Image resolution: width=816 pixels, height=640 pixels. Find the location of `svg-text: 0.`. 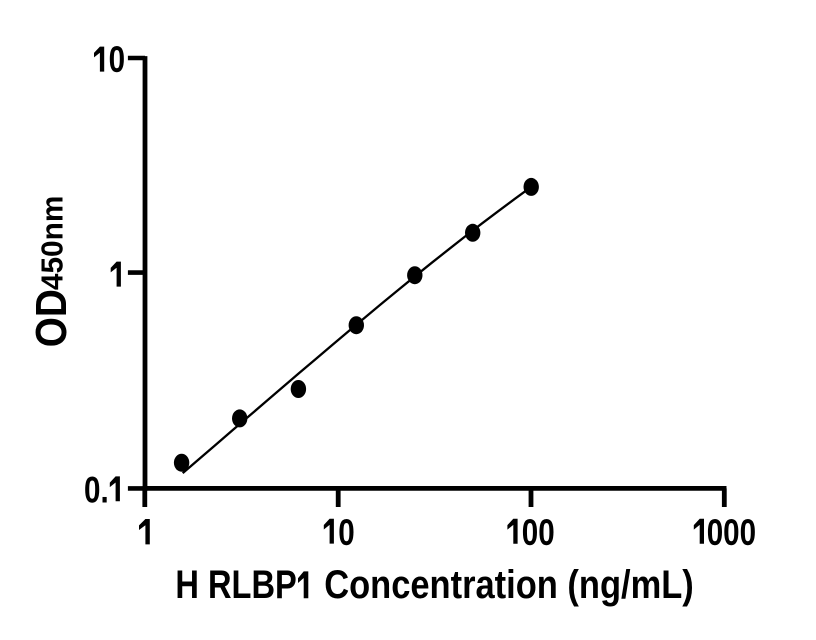

svg-text: 0. is located at coordinates (96, 490).